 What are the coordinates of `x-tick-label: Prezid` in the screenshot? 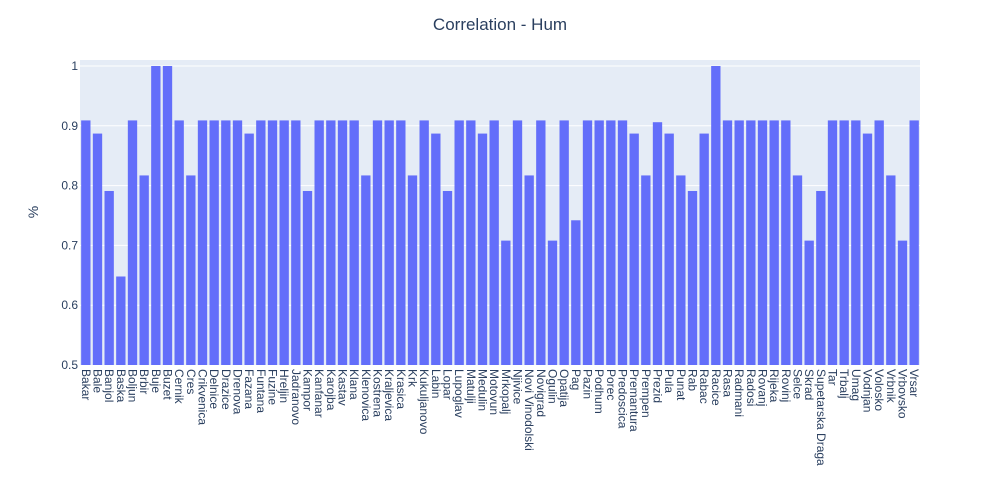 It's located at (658, 386).